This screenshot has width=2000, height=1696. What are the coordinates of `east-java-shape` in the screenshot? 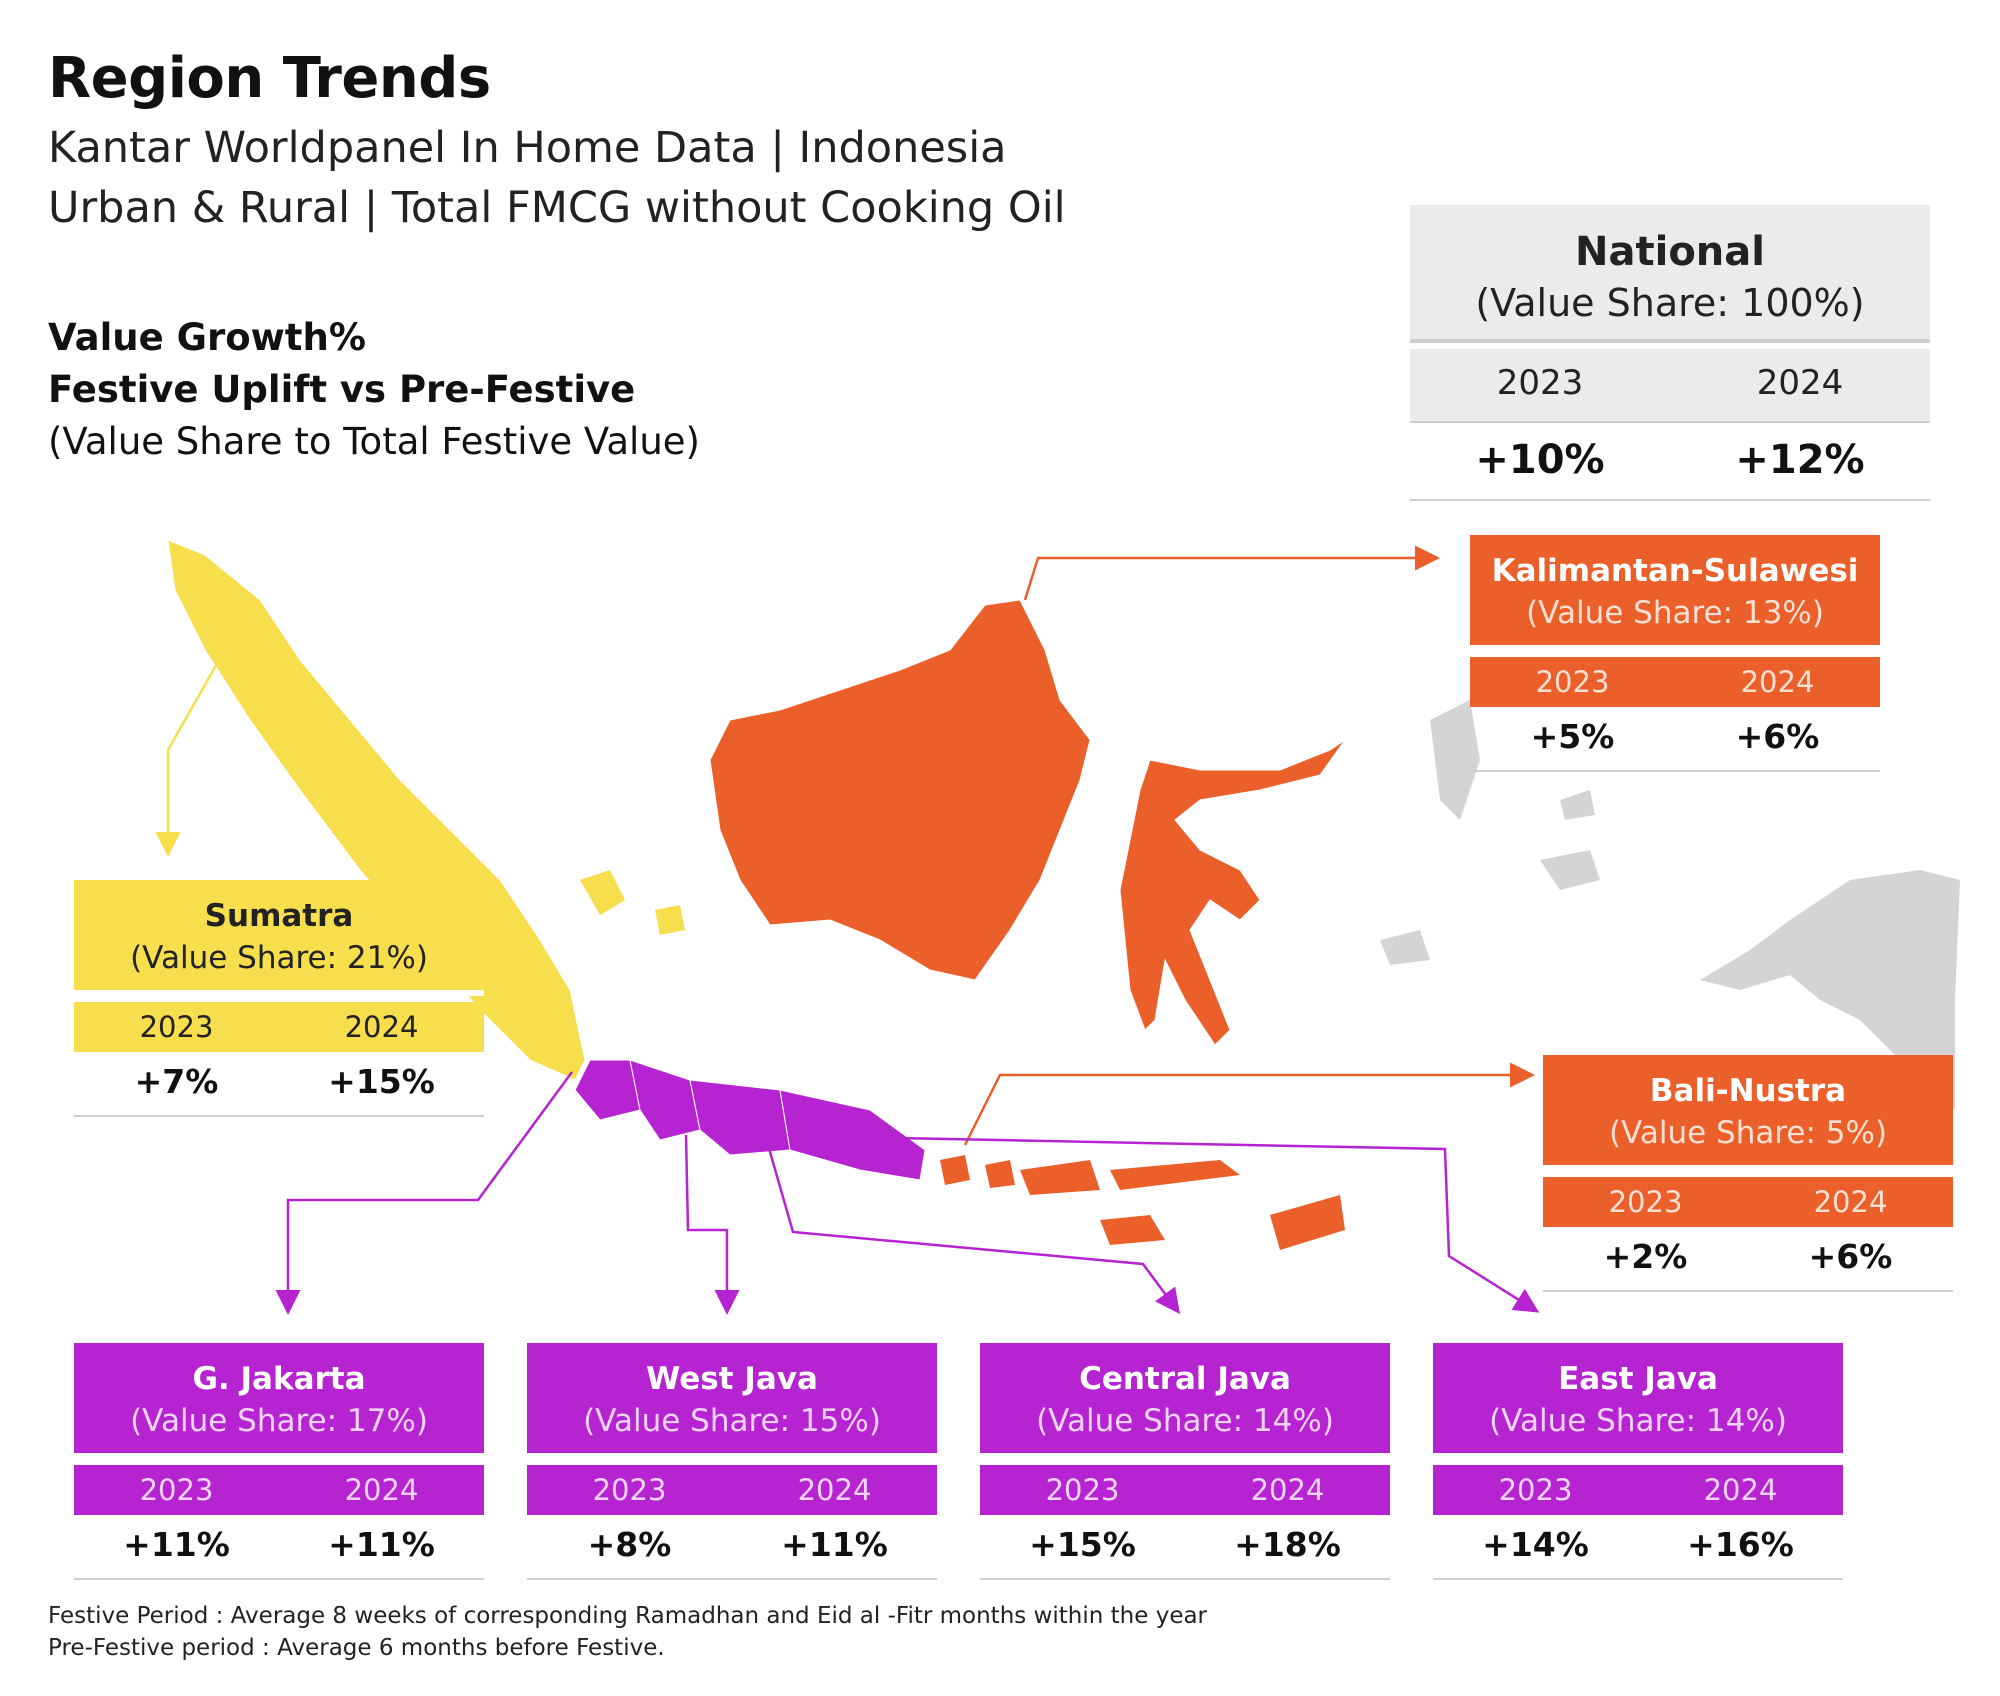 It's located at (852, 1135).